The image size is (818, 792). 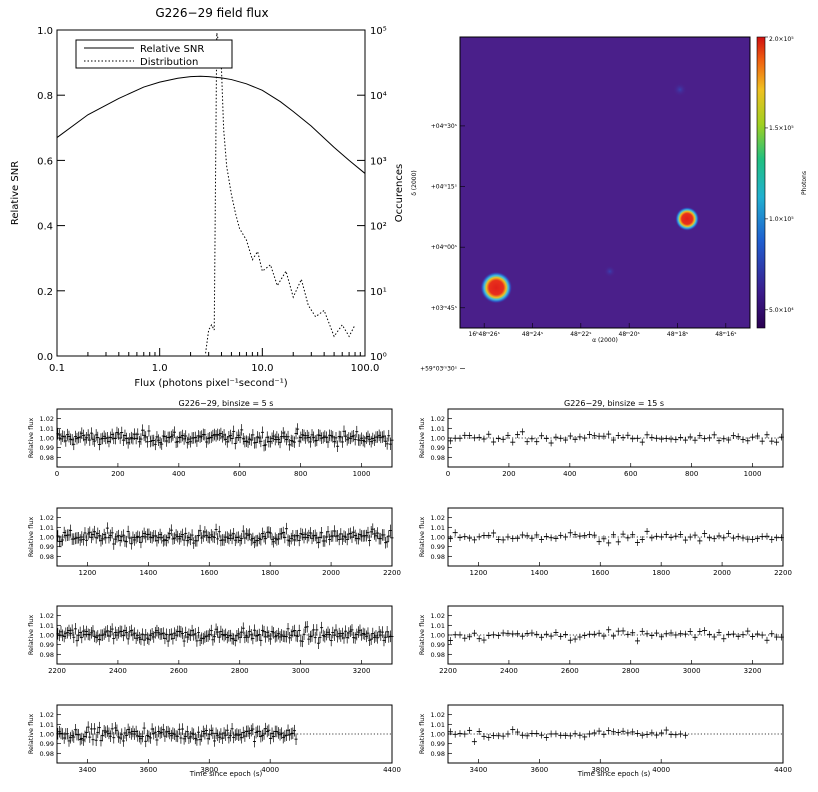 What do you see at coordinates (399, 193) in the screenshot?
I see `flux-y2-label: Occurences` at bounding box center [399, 193].